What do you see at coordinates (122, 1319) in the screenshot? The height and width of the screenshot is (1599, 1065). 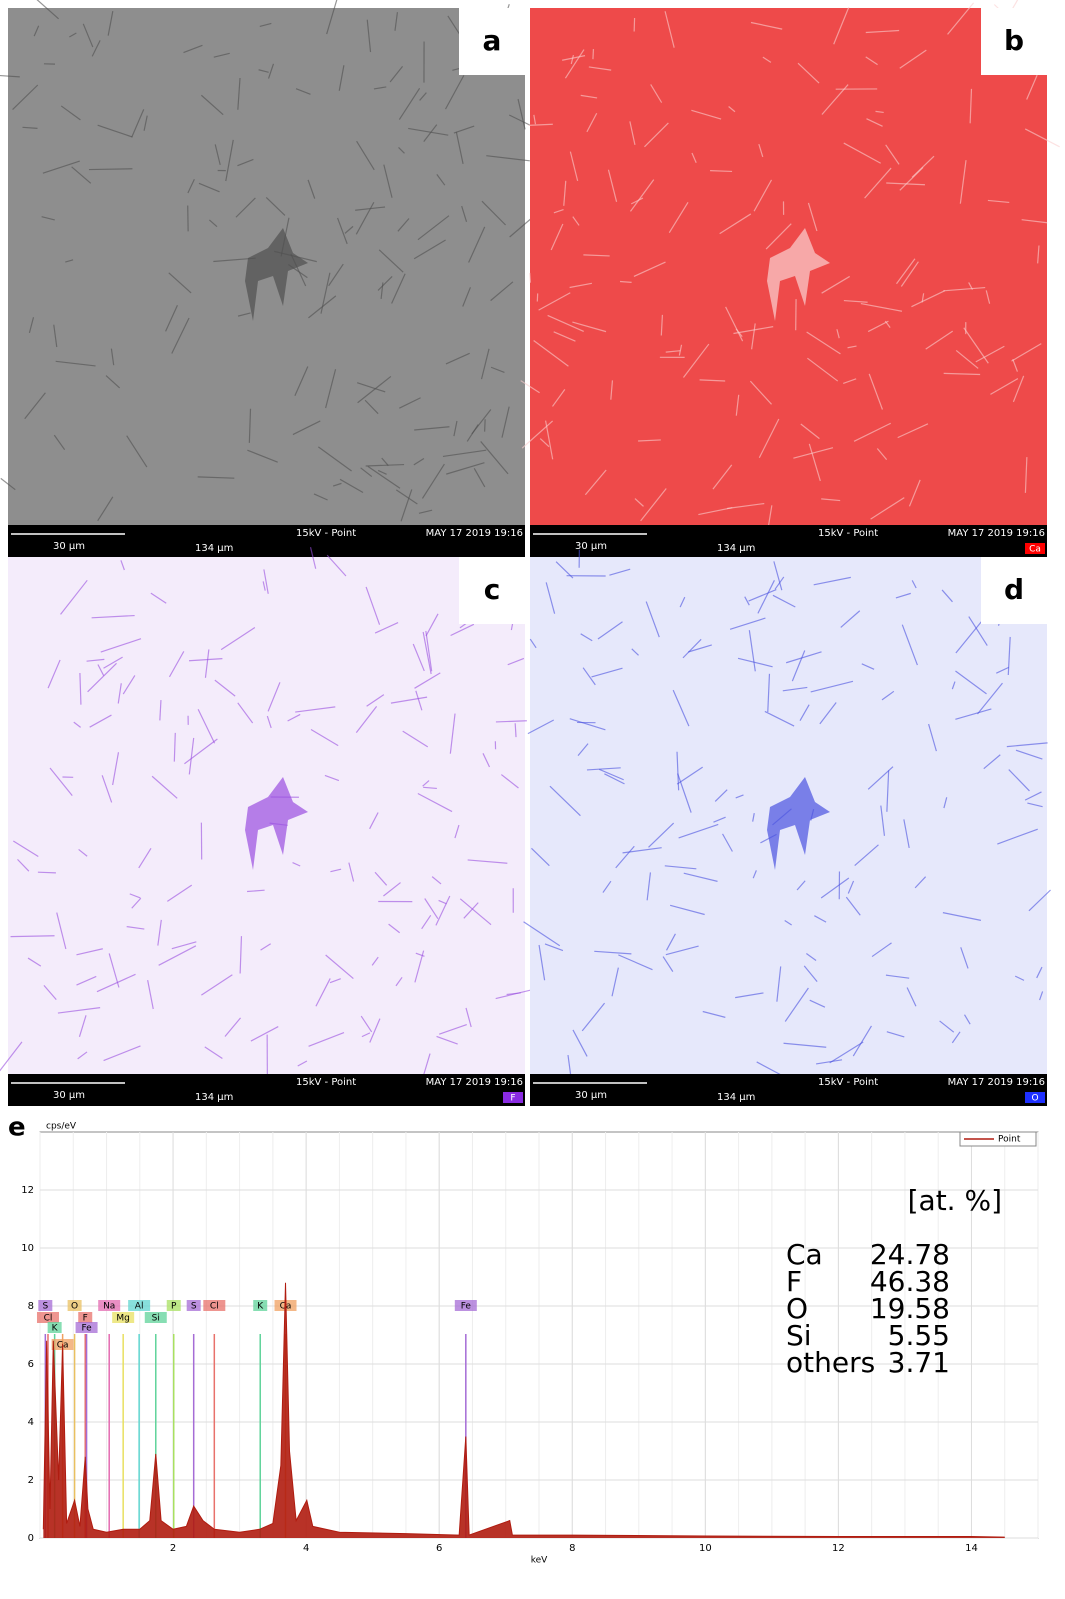 I see `element-tag-label: Mg` at bounding box center [122, 1319].